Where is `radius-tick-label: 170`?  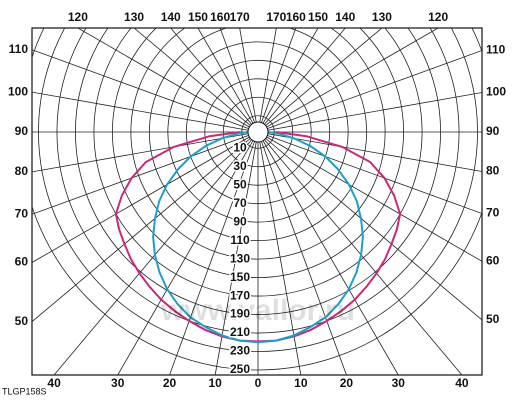 radius-tick-label: 170 is located at coordinates (240, 295).